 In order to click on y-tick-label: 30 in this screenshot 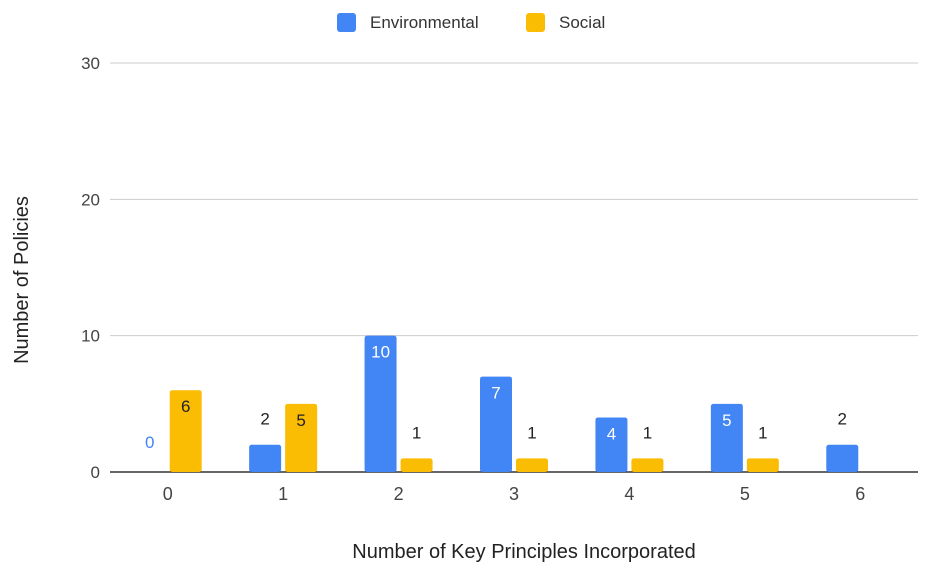, I will do `click(90, 63)`.